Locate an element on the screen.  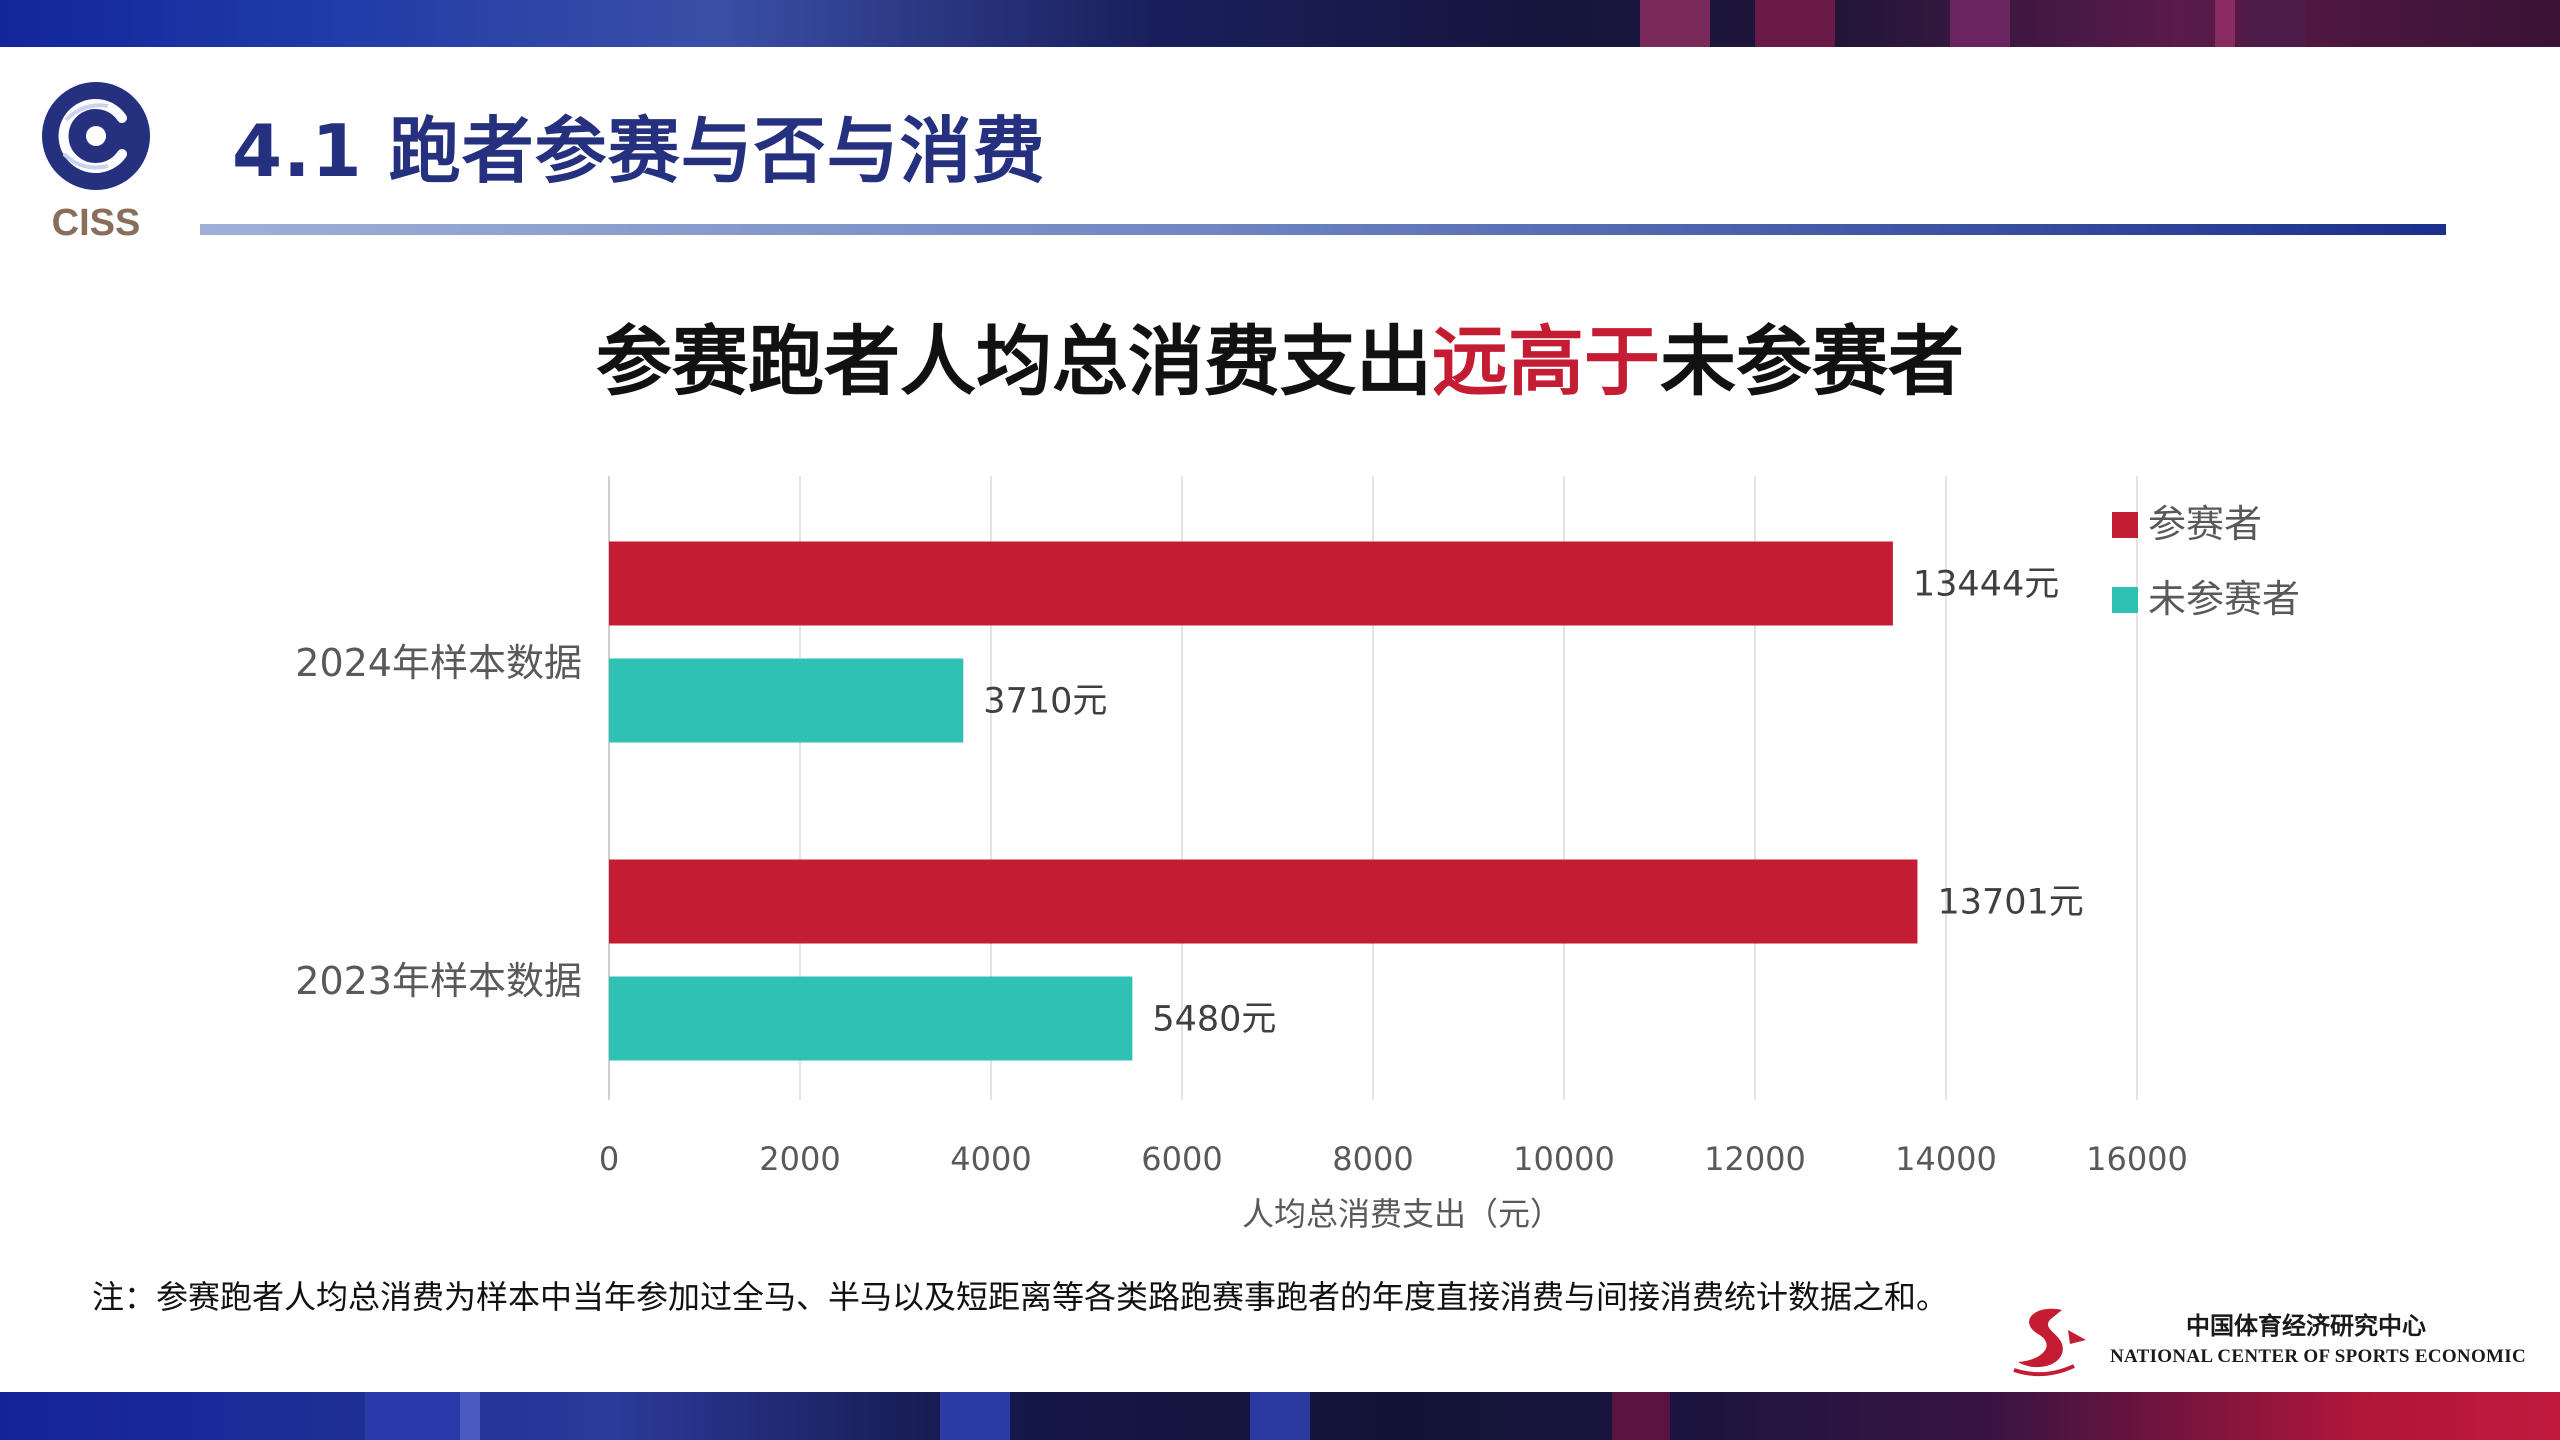
x-tick-label: 4000 is located at coordinates (990, 1159).